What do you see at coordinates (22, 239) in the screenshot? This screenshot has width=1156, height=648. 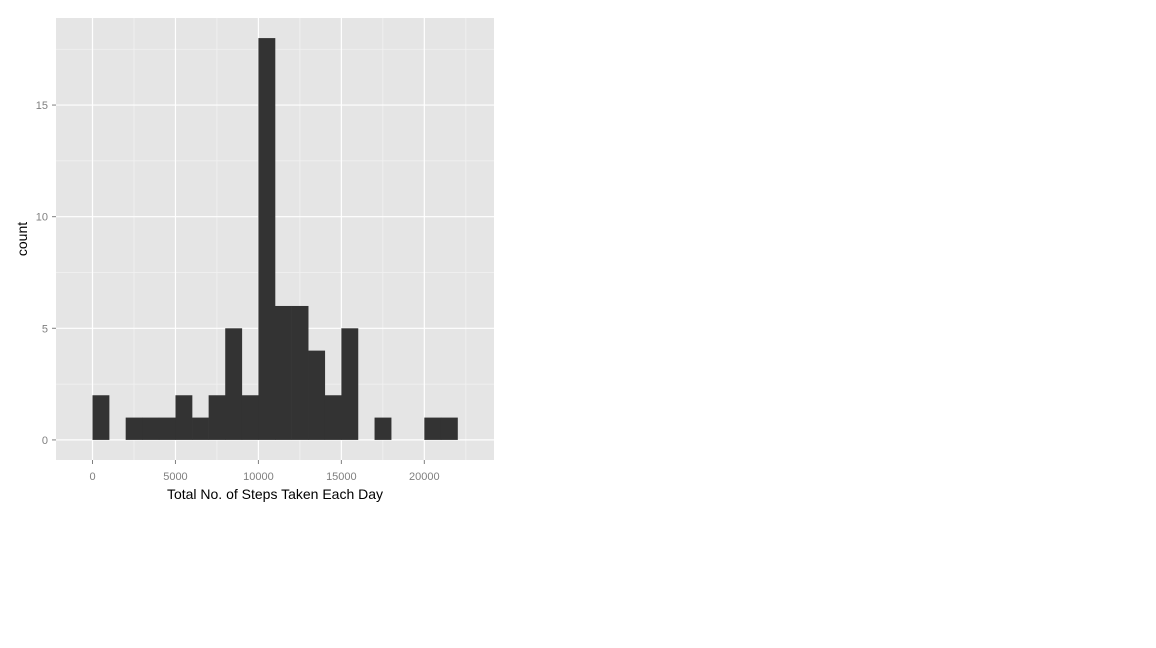 I see `y-axis-title: count` at bounding box center [22, 239].